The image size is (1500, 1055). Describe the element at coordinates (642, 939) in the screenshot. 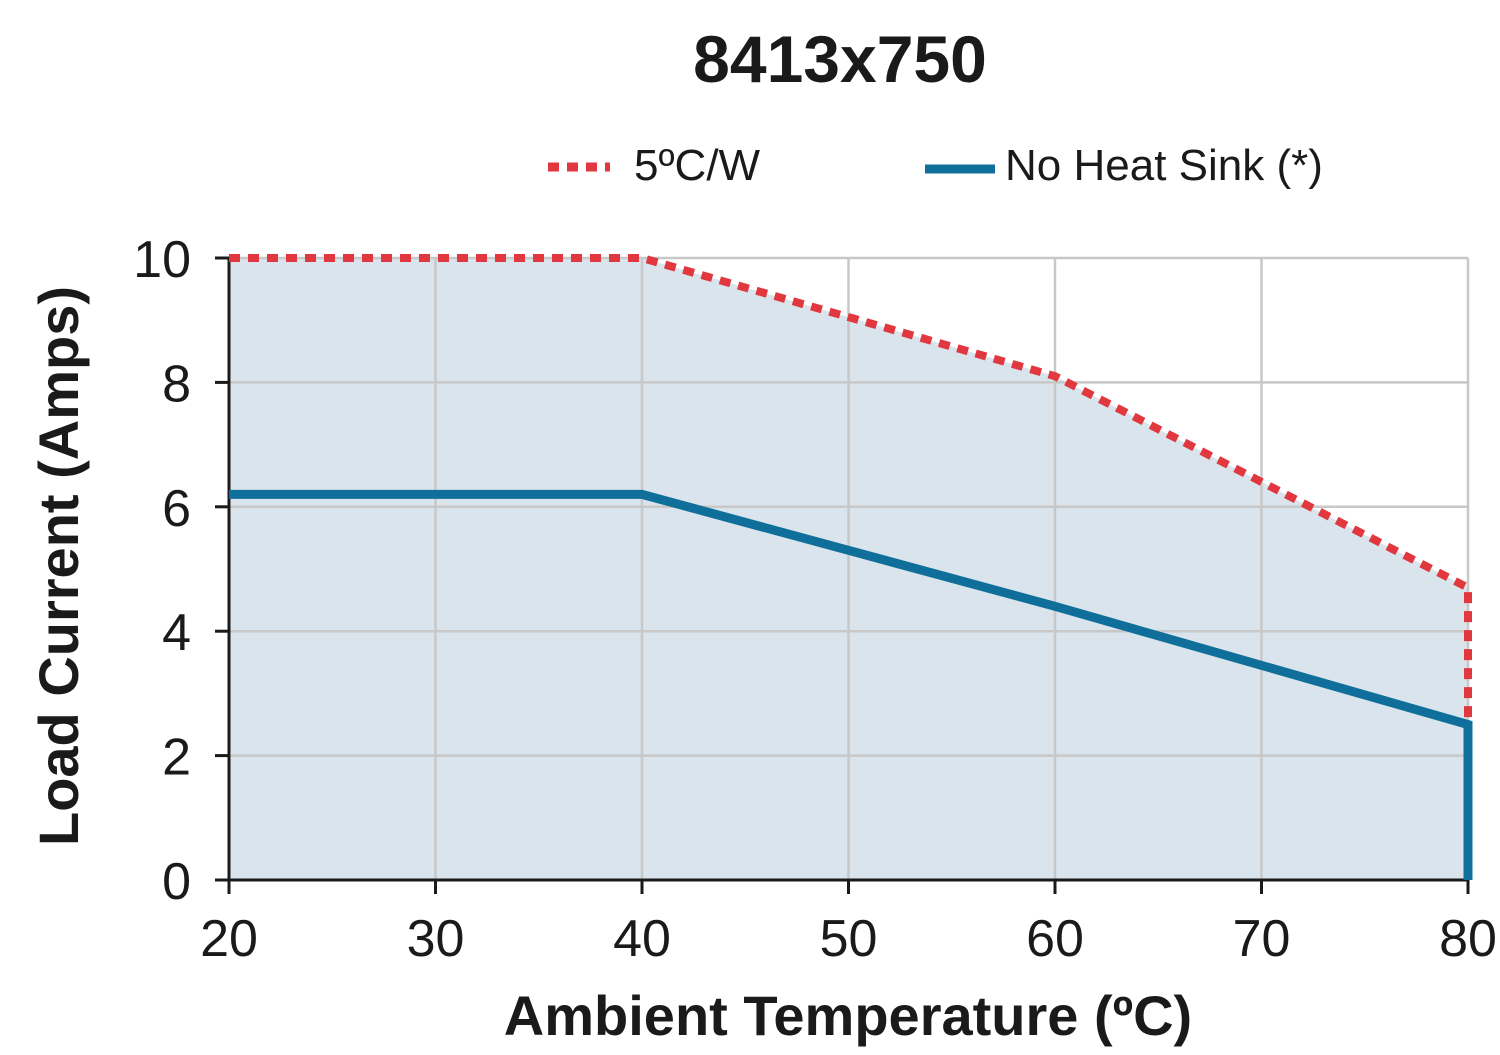

I see `x-tick-label-40: 40` at that location.